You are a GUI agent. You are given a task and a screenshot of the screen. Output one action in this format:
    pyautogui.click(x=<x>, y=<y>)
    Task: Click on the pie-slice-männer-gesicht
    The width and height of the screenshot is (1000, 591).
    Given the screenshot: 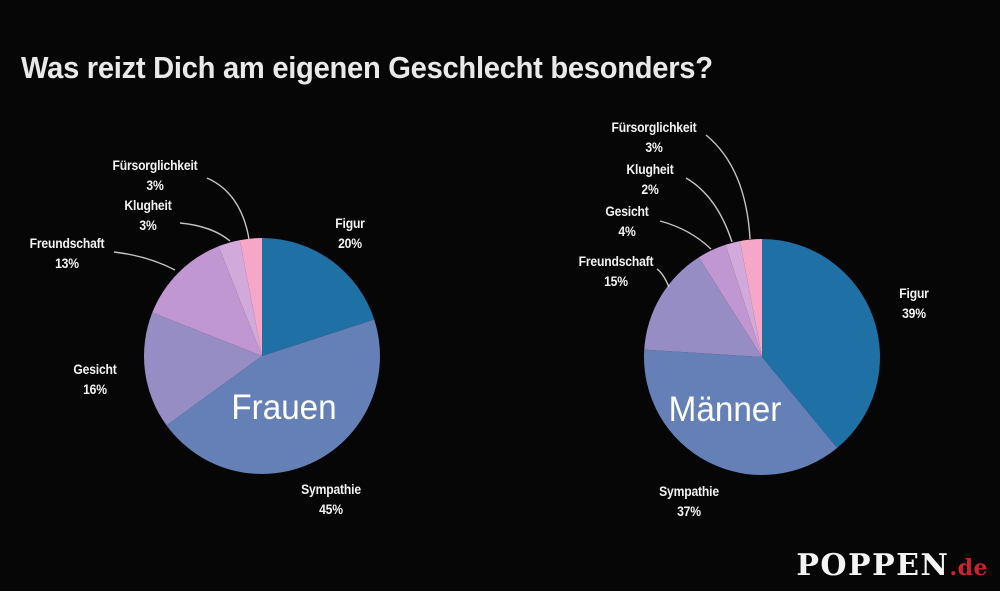 What is the action you would take?
    pyautogui.click(x=730, y=300)
    